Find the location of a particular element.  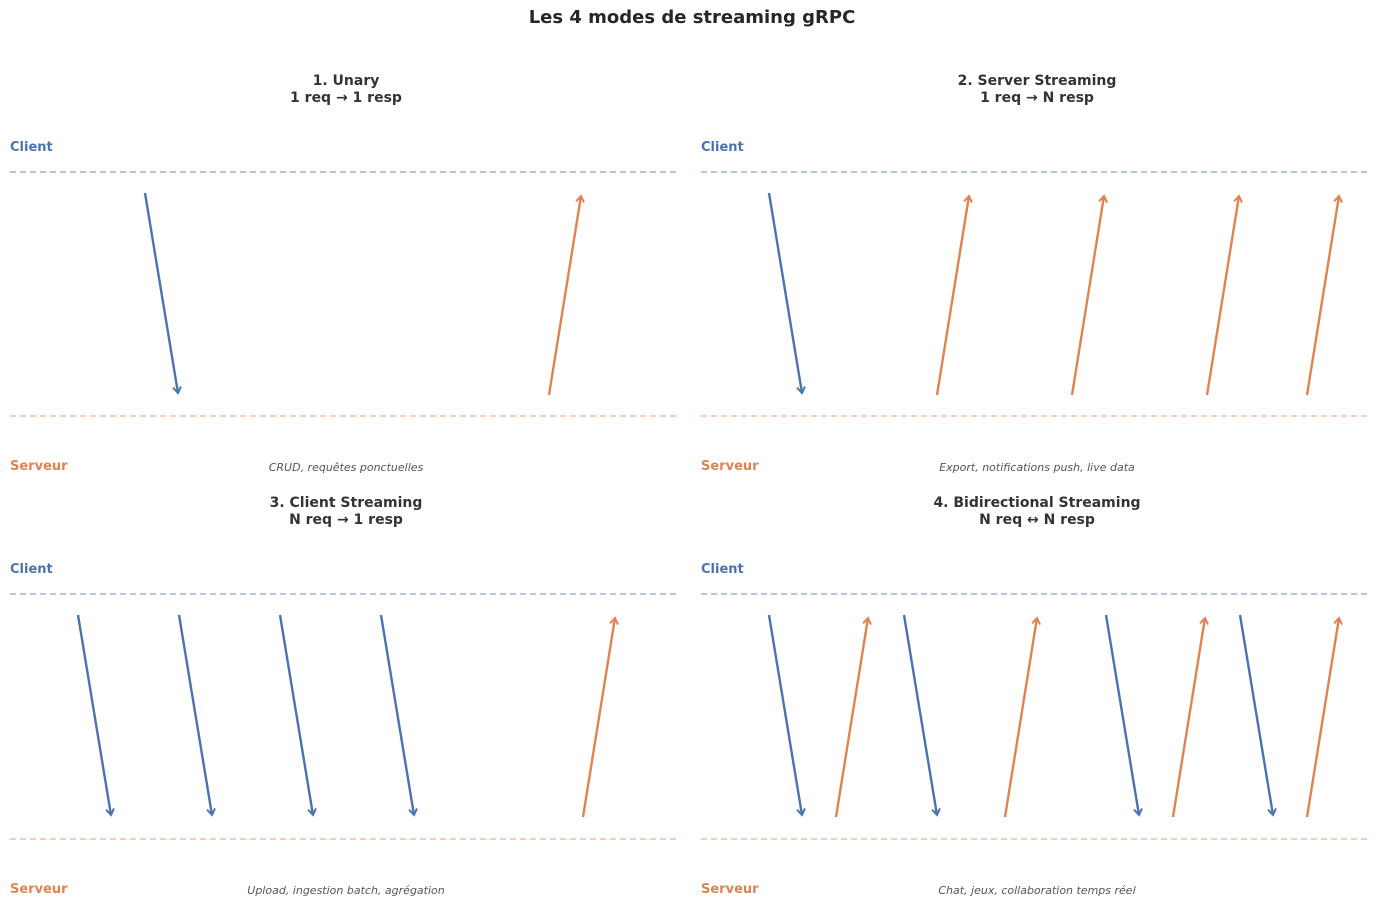

panel-2-server-label: Serveur is located at coordinates (730, 466).